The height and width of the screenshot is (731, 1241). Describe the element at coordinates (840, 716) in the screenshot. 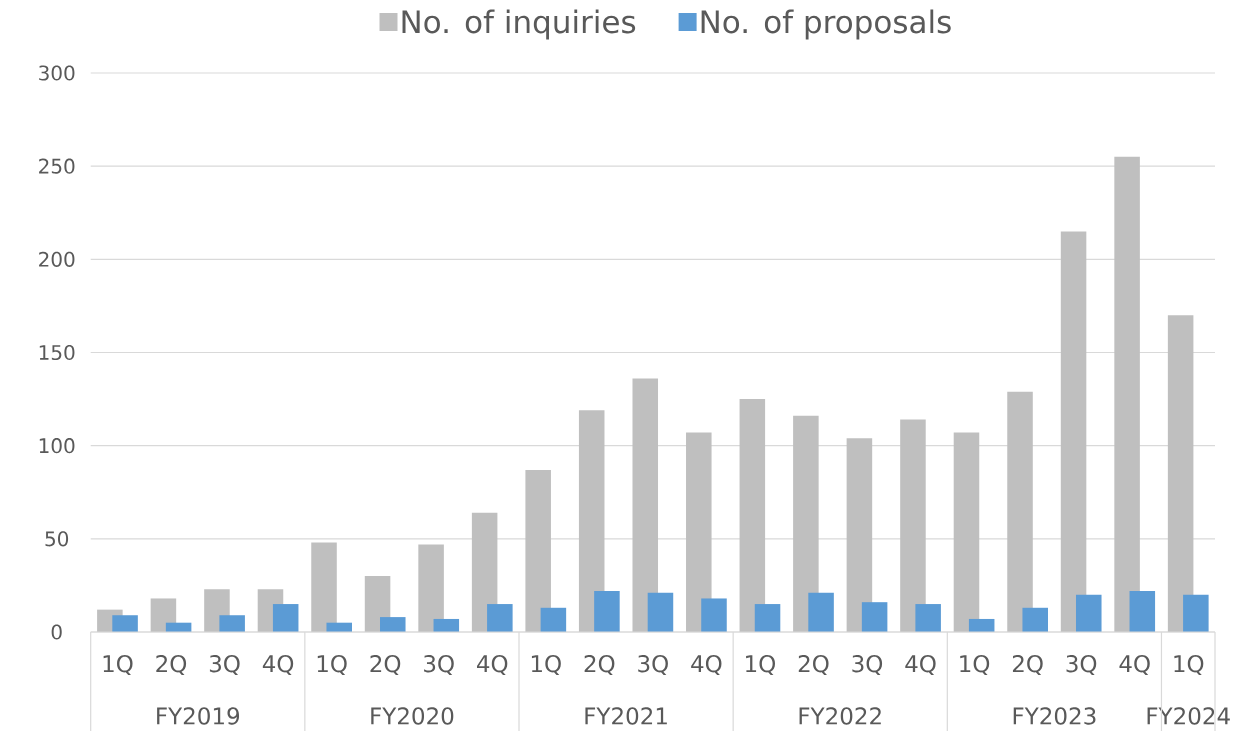

I see `text: FY2022` at that location.